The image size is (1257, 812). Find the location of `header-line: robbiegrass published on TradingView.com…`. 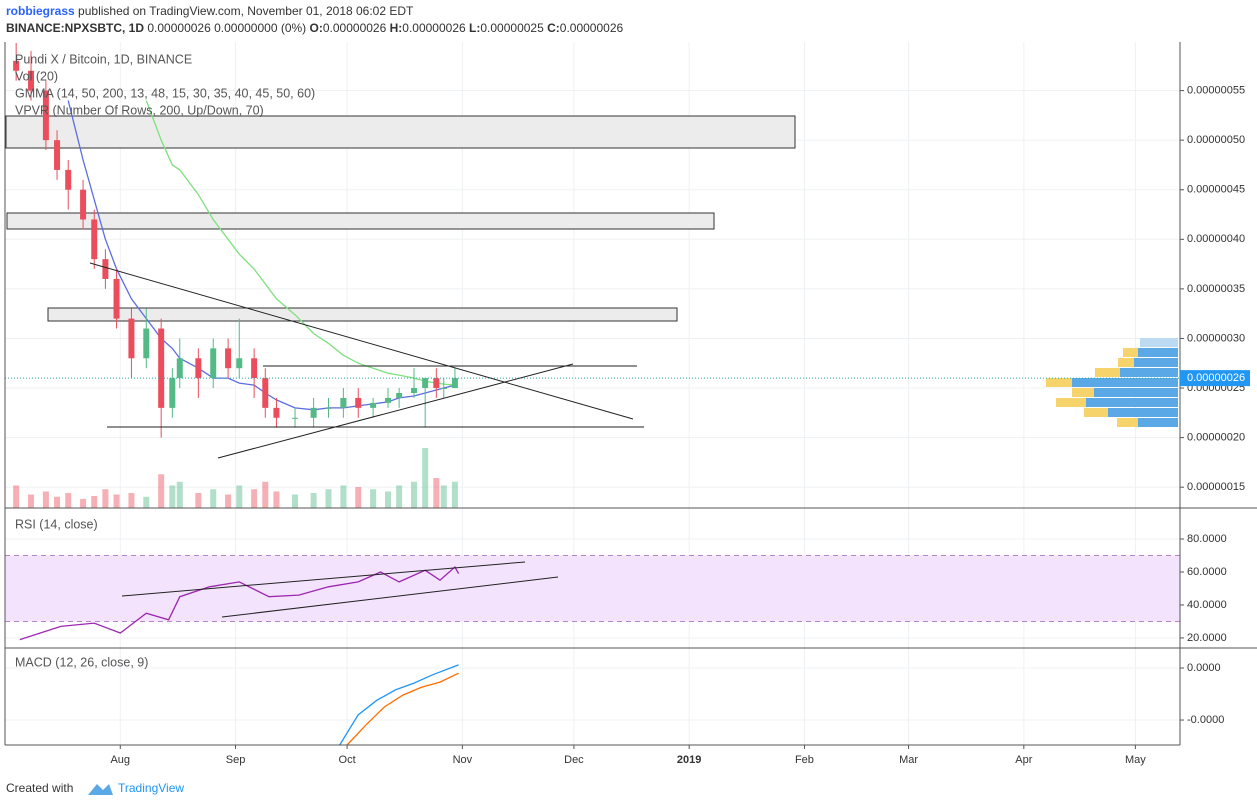

header-line: robbiegrass published on TradingView.com… is located at coordinates (210, 11).